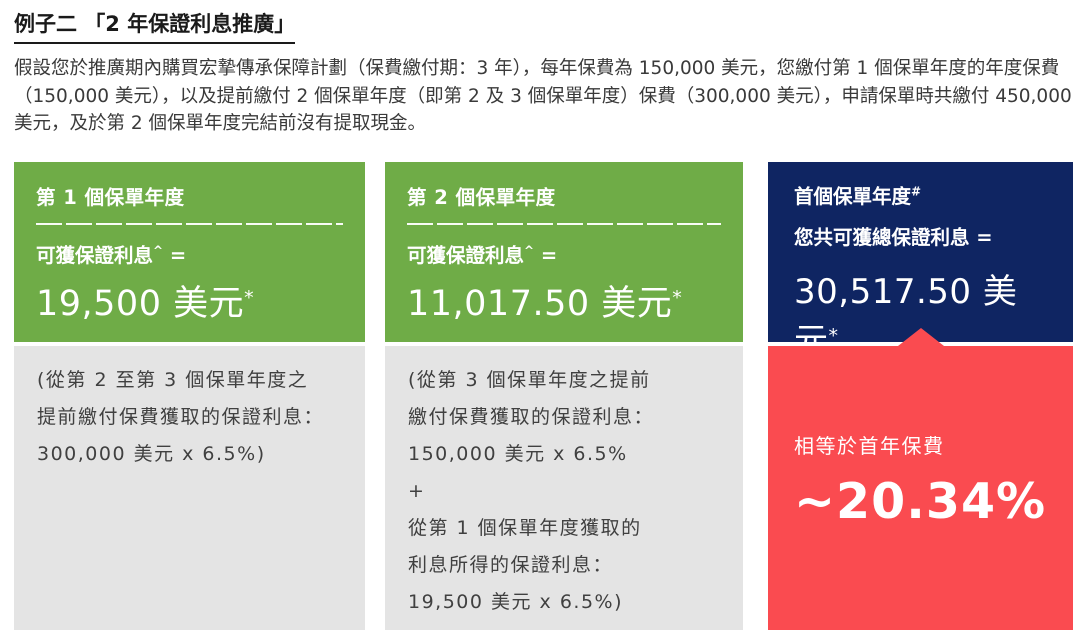 The width and height of the screenshot is (1080, 634). I want to click on total-interest-amount: 30,517.50 美元*, so click(920, 313).